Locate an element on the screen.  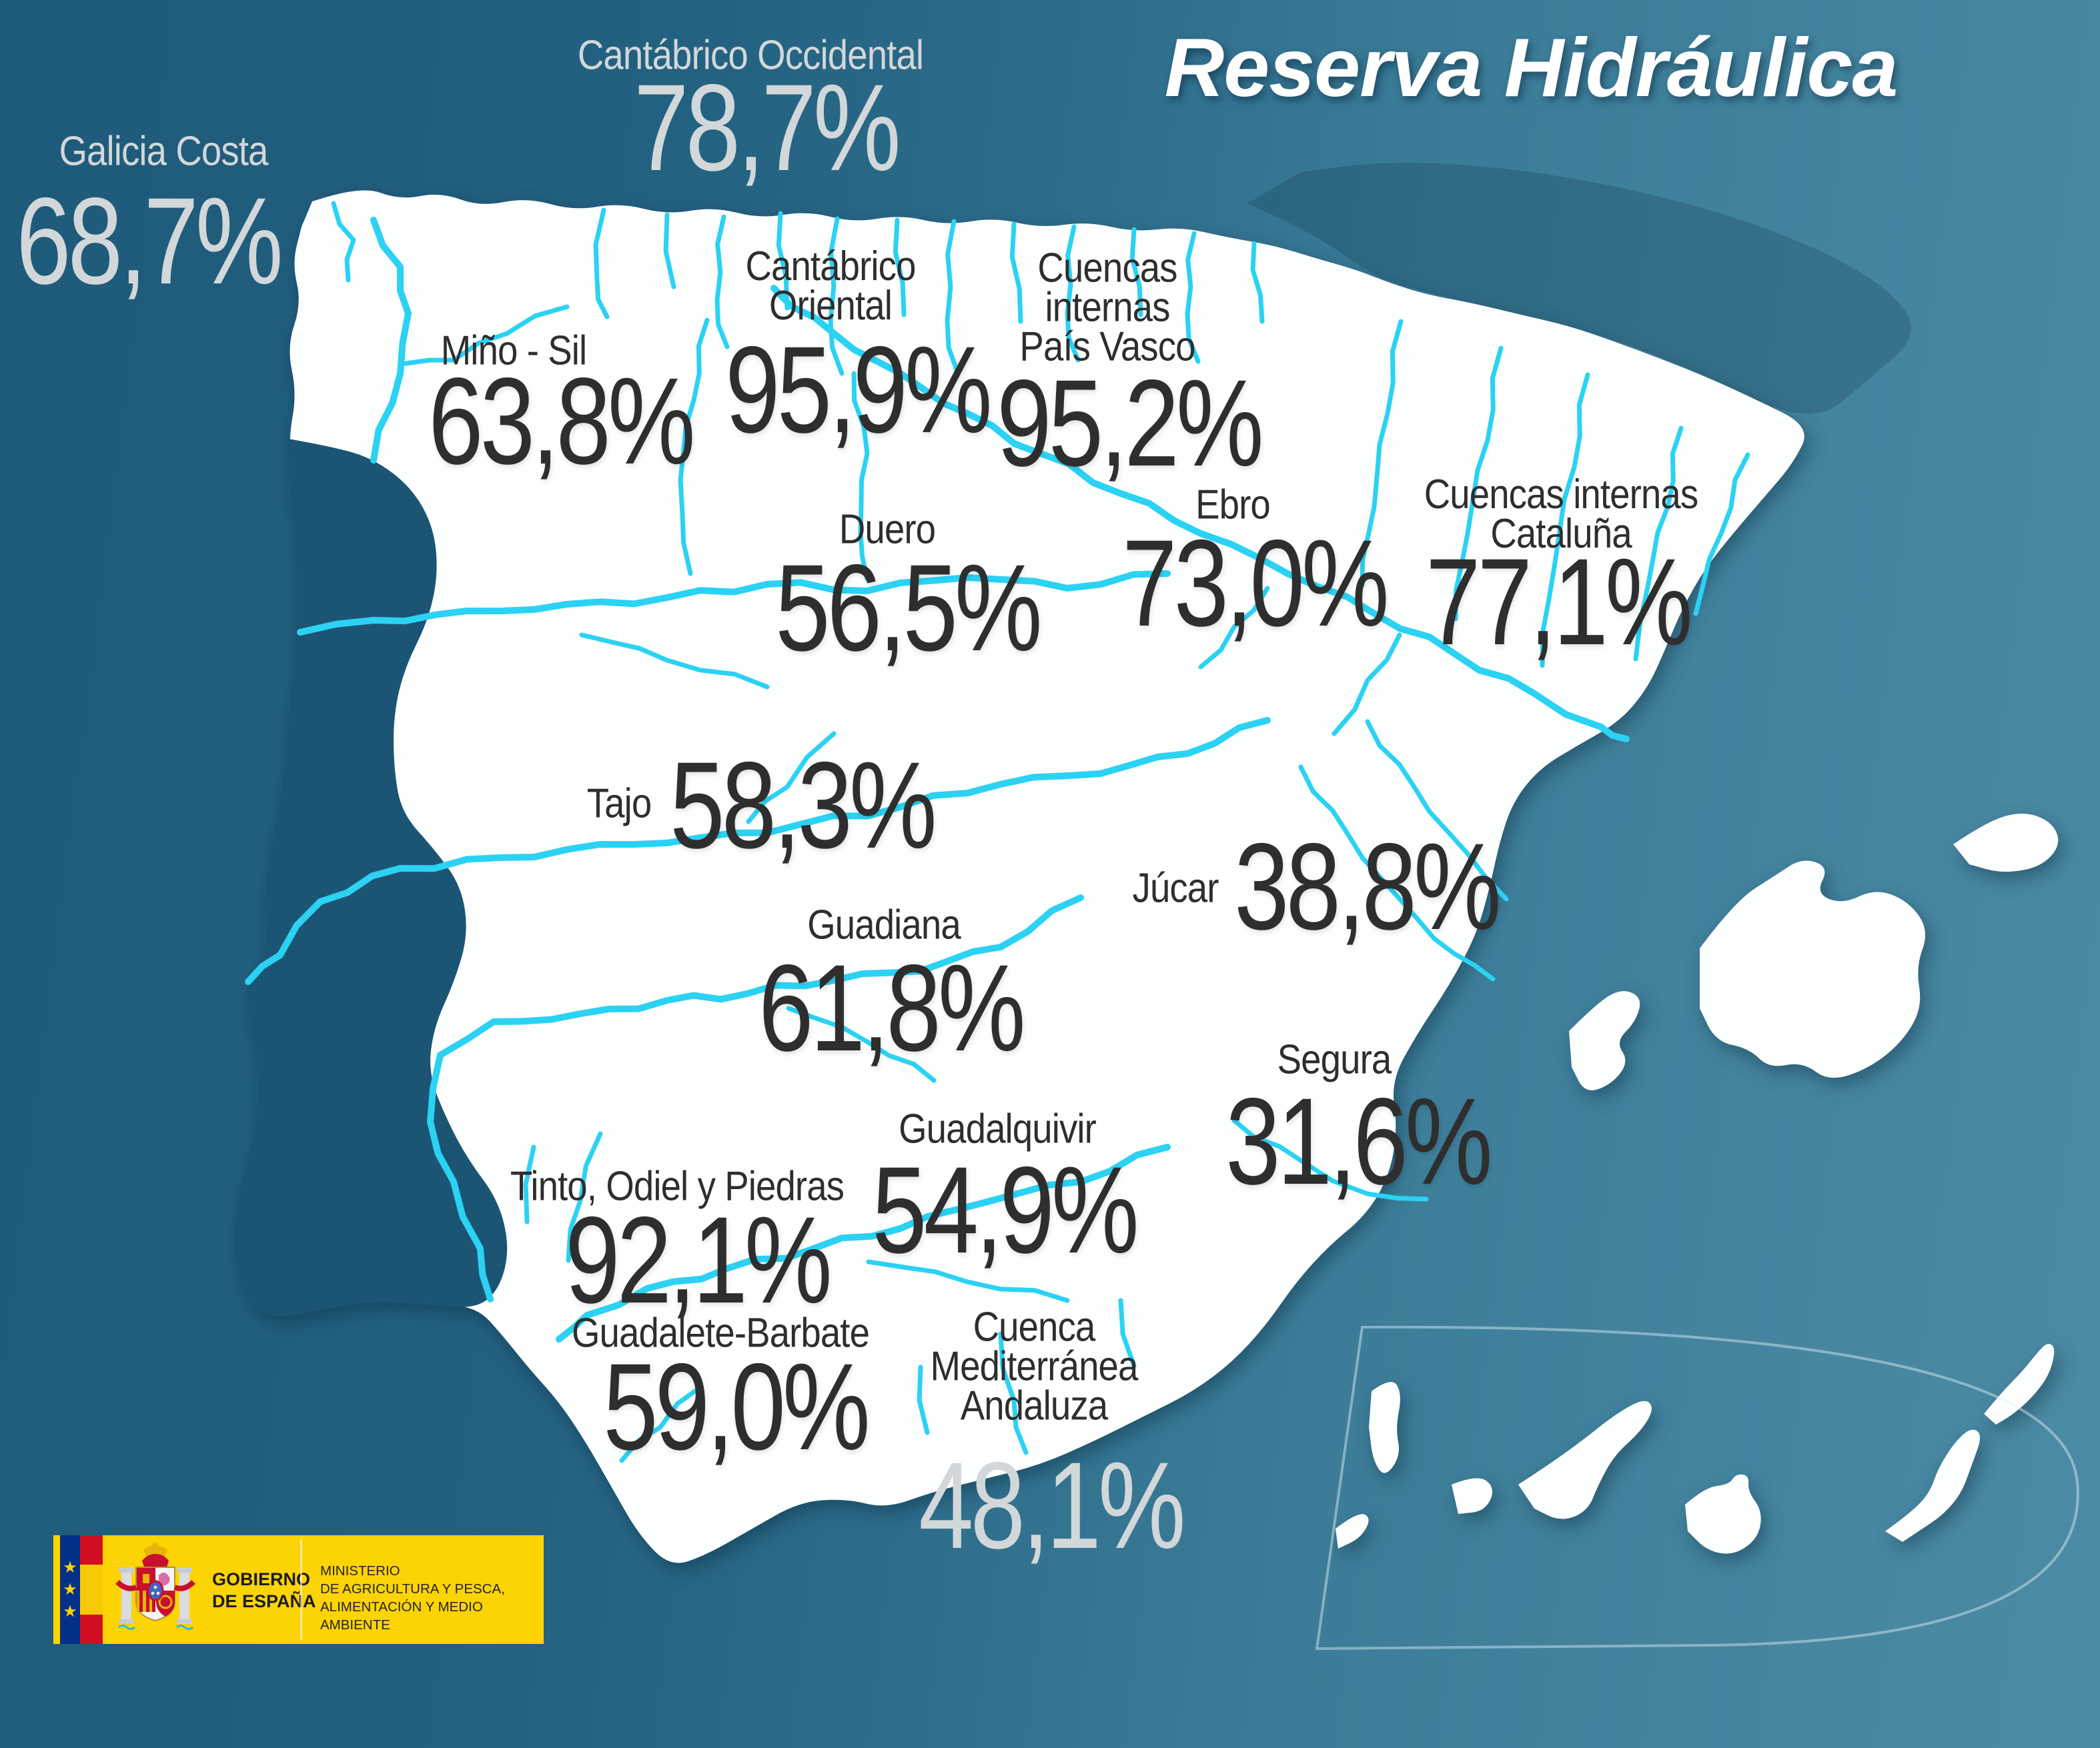
basin-label: Guadalquivir is located at coordinates (998, 1129).